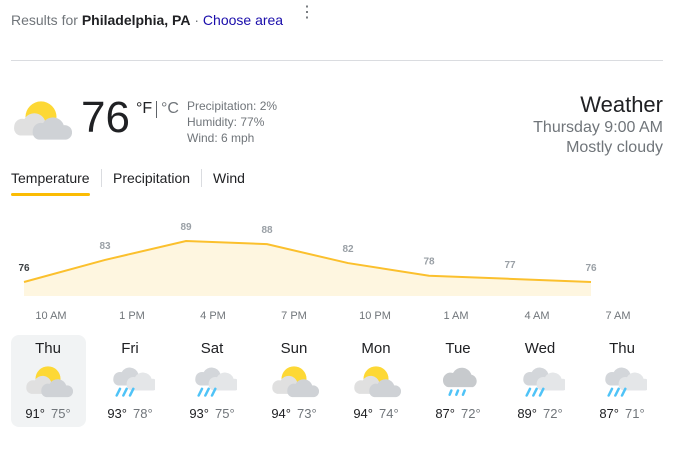  Describe the element at coordinates (307, 413) in the screenshot. I see `day-low: 73°` at that location.